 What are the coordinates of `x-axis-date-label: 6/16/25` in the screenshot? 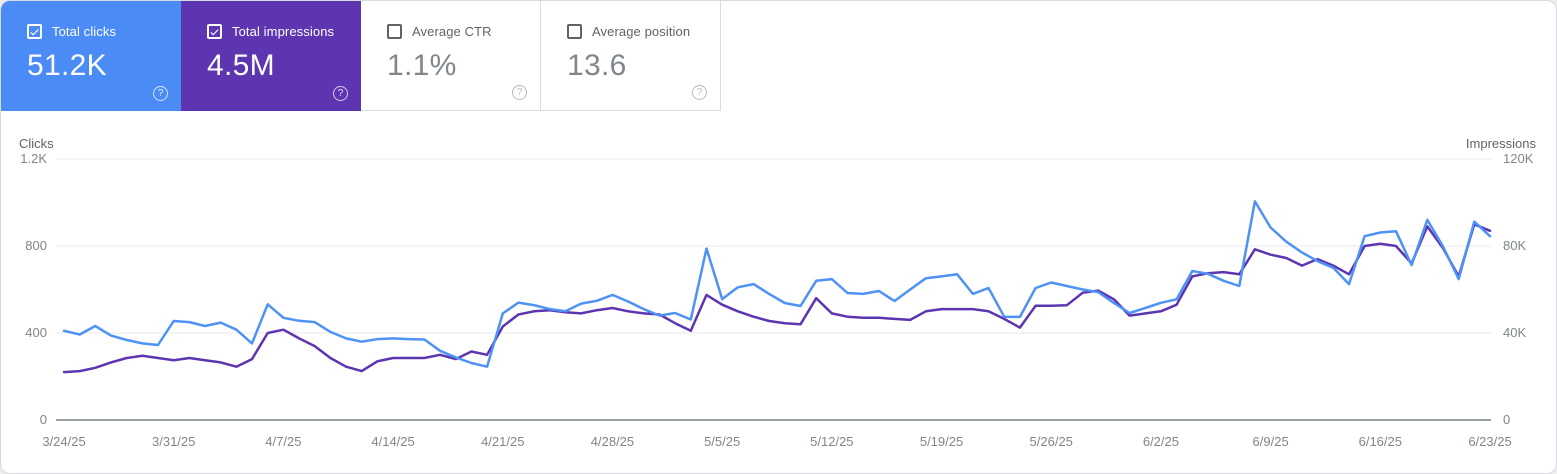 It's located at (1380, 441).